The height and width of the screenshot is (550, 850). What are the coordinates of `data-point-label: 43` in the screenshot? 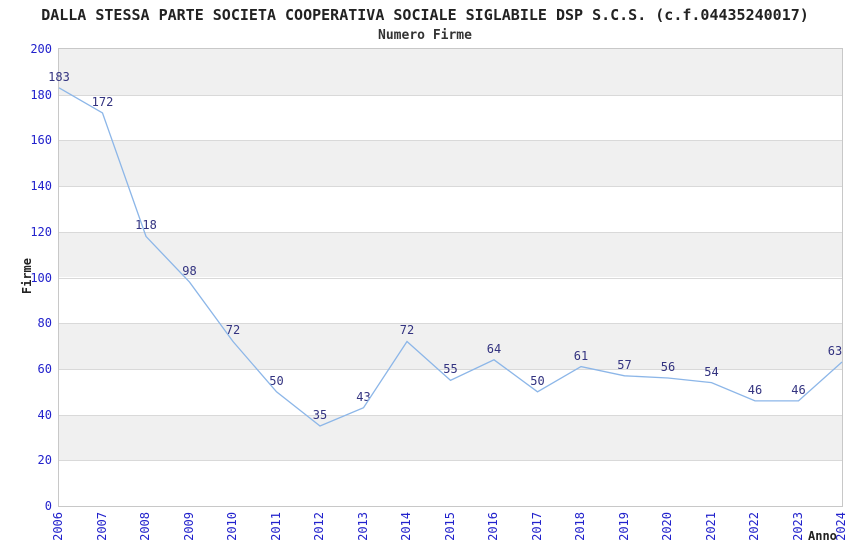 It's located at (363, 396).